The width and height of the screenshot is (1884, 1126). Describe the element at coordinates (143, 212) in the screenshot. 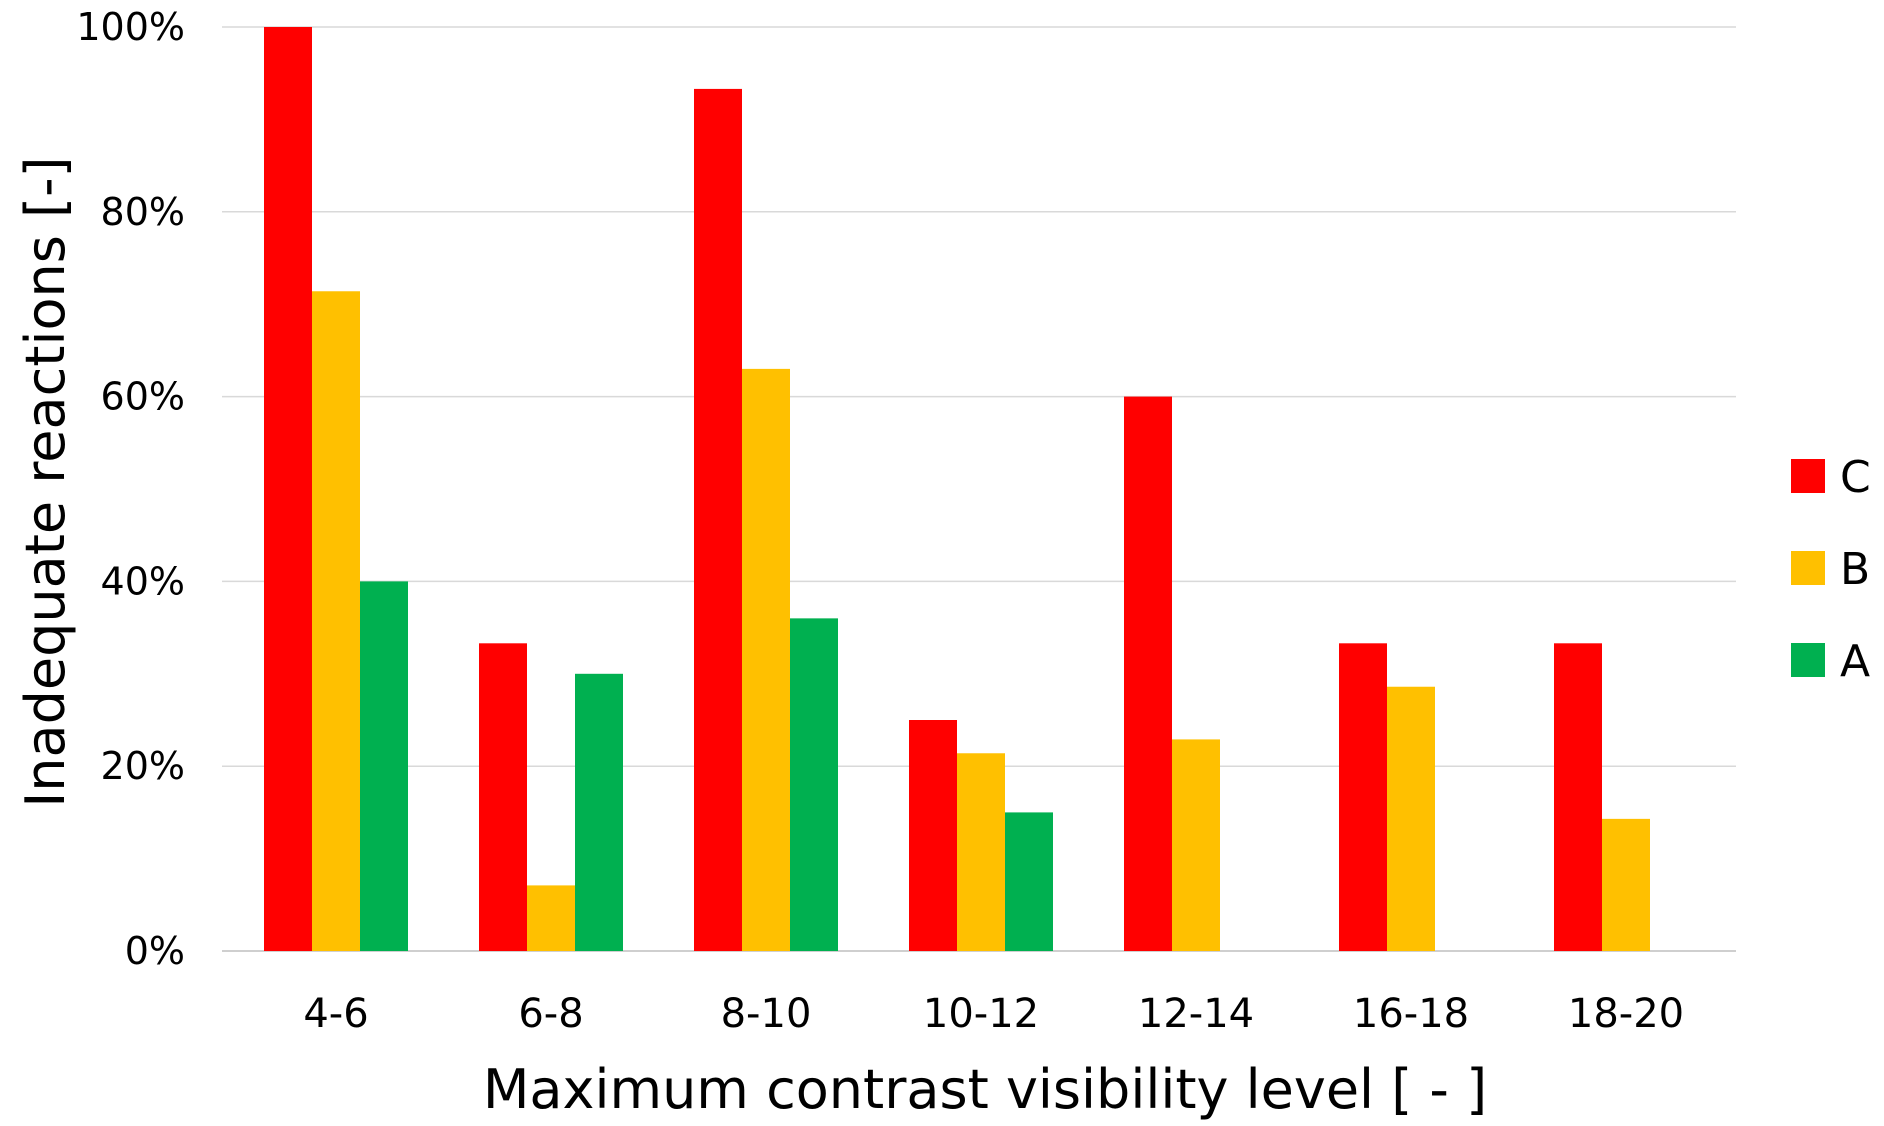

I see `y-tick-label: 80%` at that location.